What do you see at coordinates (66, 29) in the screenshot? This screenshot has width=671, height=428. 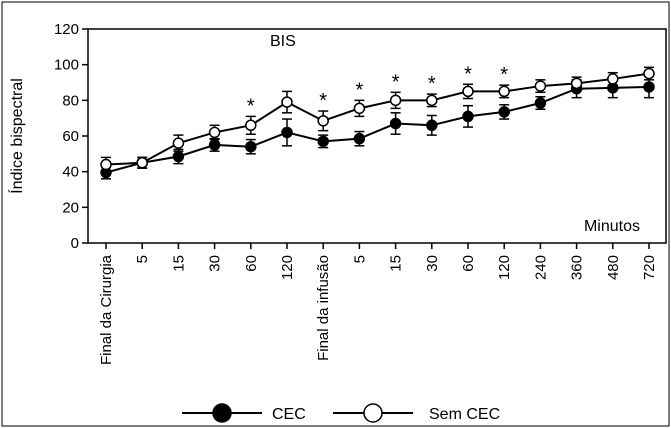 I see `y-tick-label-6: 120` at bounding box center [66, 29].